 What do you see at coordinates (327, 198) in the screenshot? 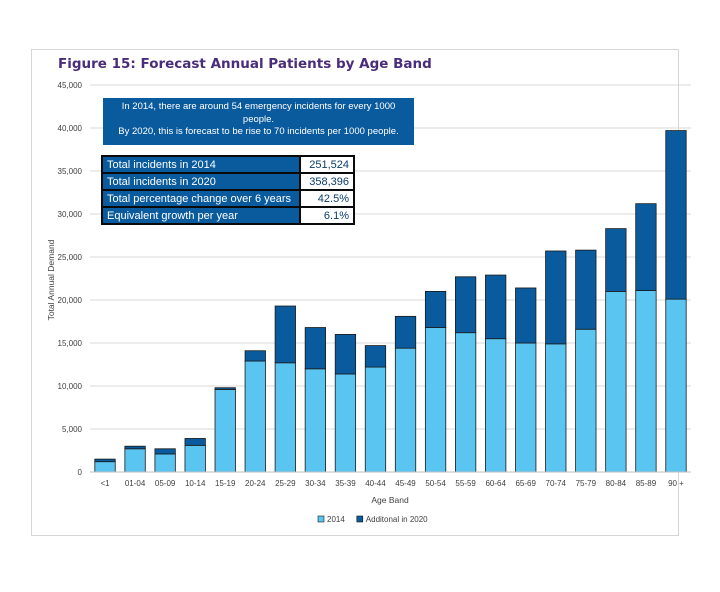
I see `stat-value: 42.5%` at bounding box center [327, 198].